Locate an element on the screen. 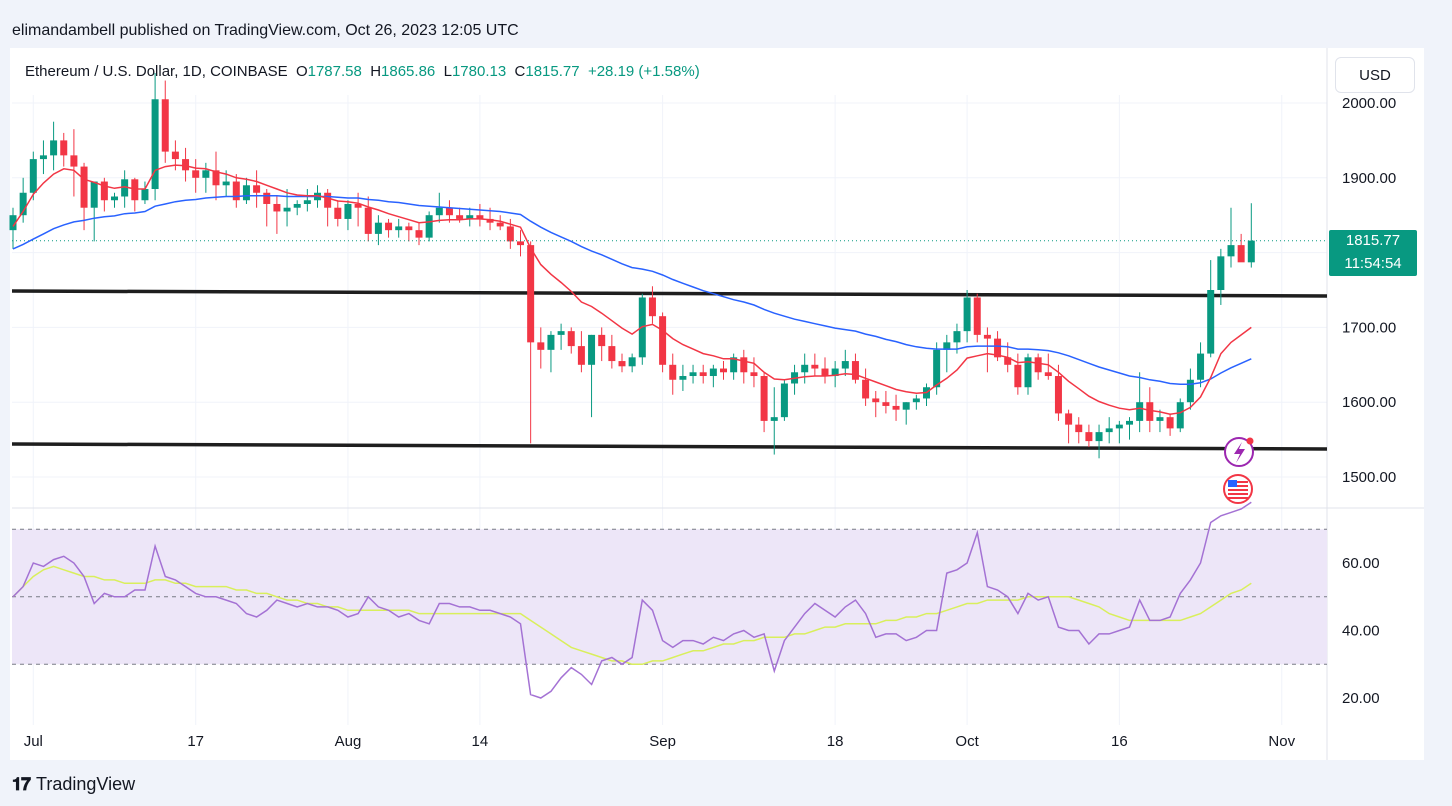 Image resolution: width=1452 pixels, height=806 pixels. time-tick-label-8: Nov is located at coordinates (1281, 741).